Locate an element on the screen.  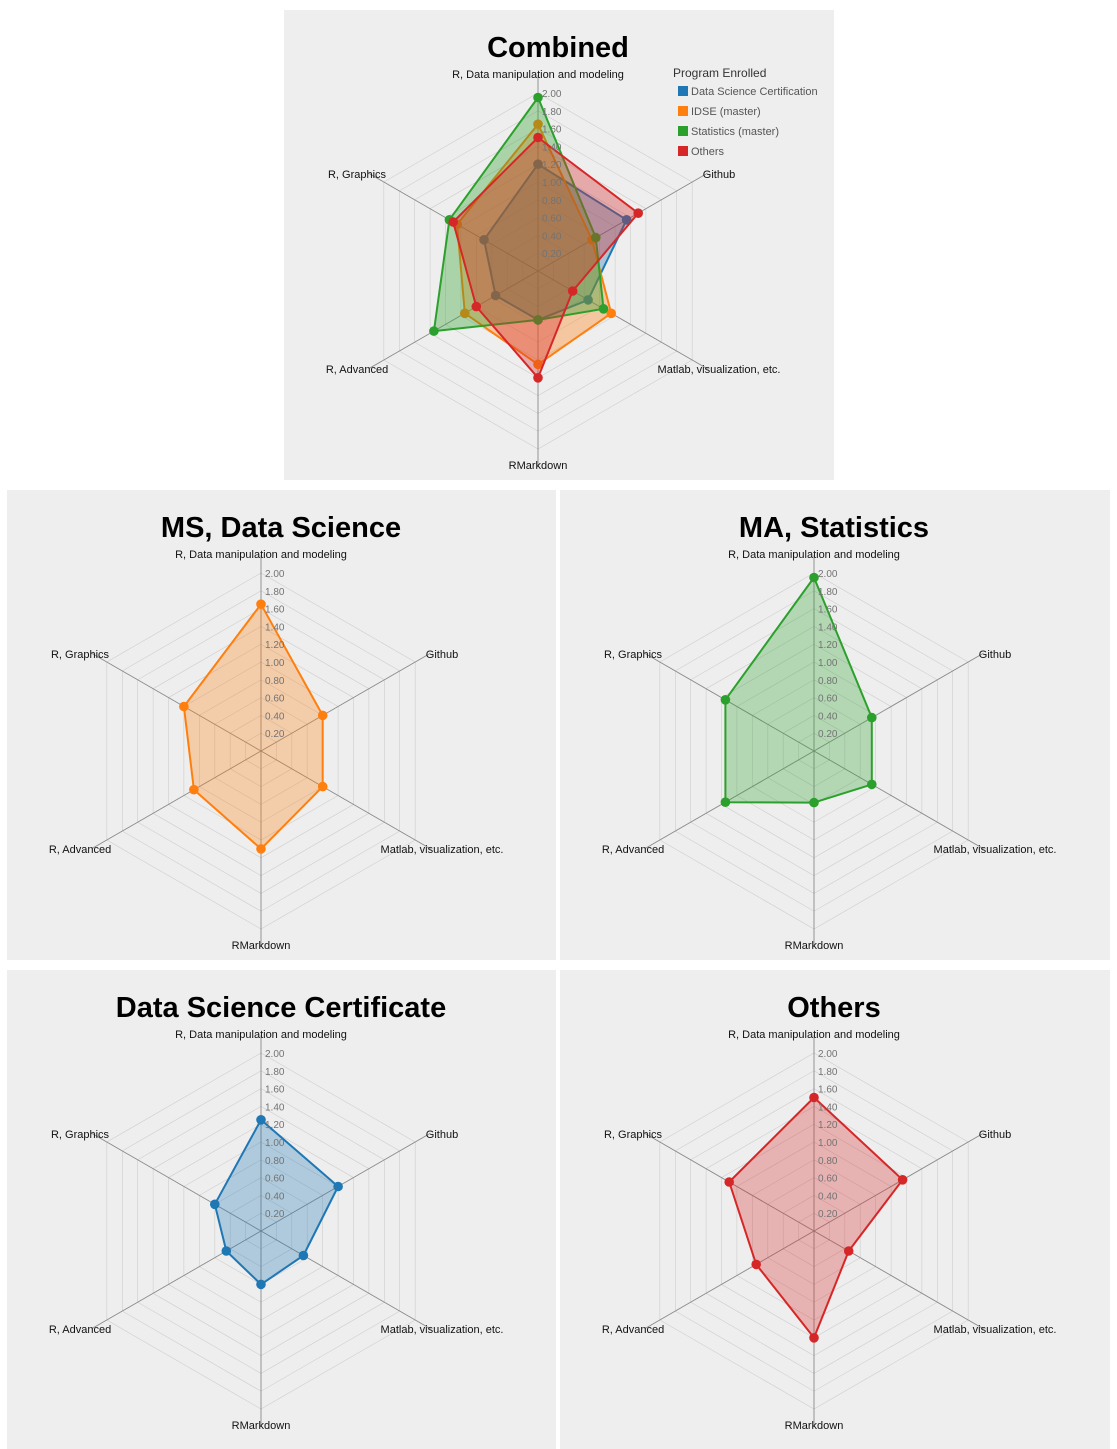
data-point-statistics-master-github is located at coordinates (872, 717).